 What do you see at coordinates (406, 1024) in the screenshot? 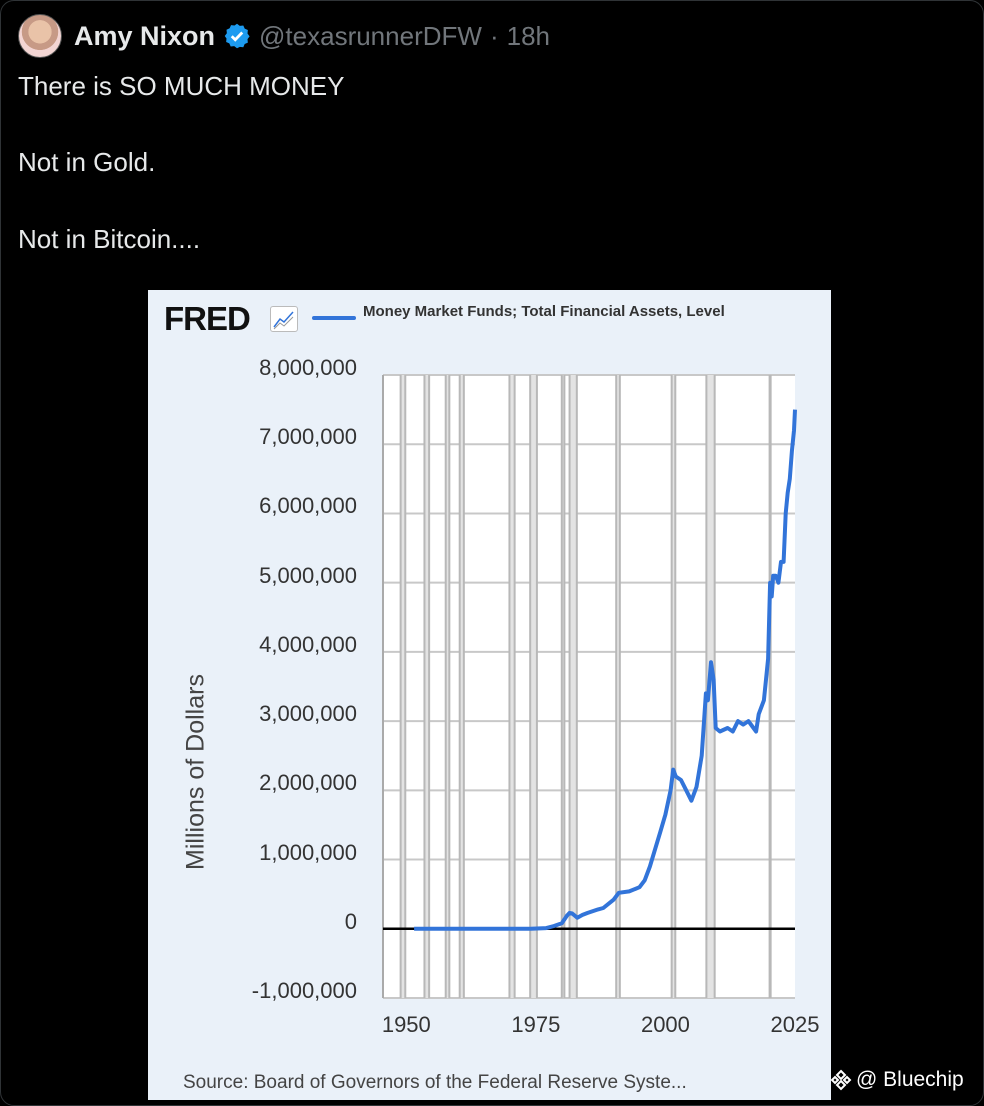
I see `x-tick-label: 1950` at bounding box center [406, 1024].